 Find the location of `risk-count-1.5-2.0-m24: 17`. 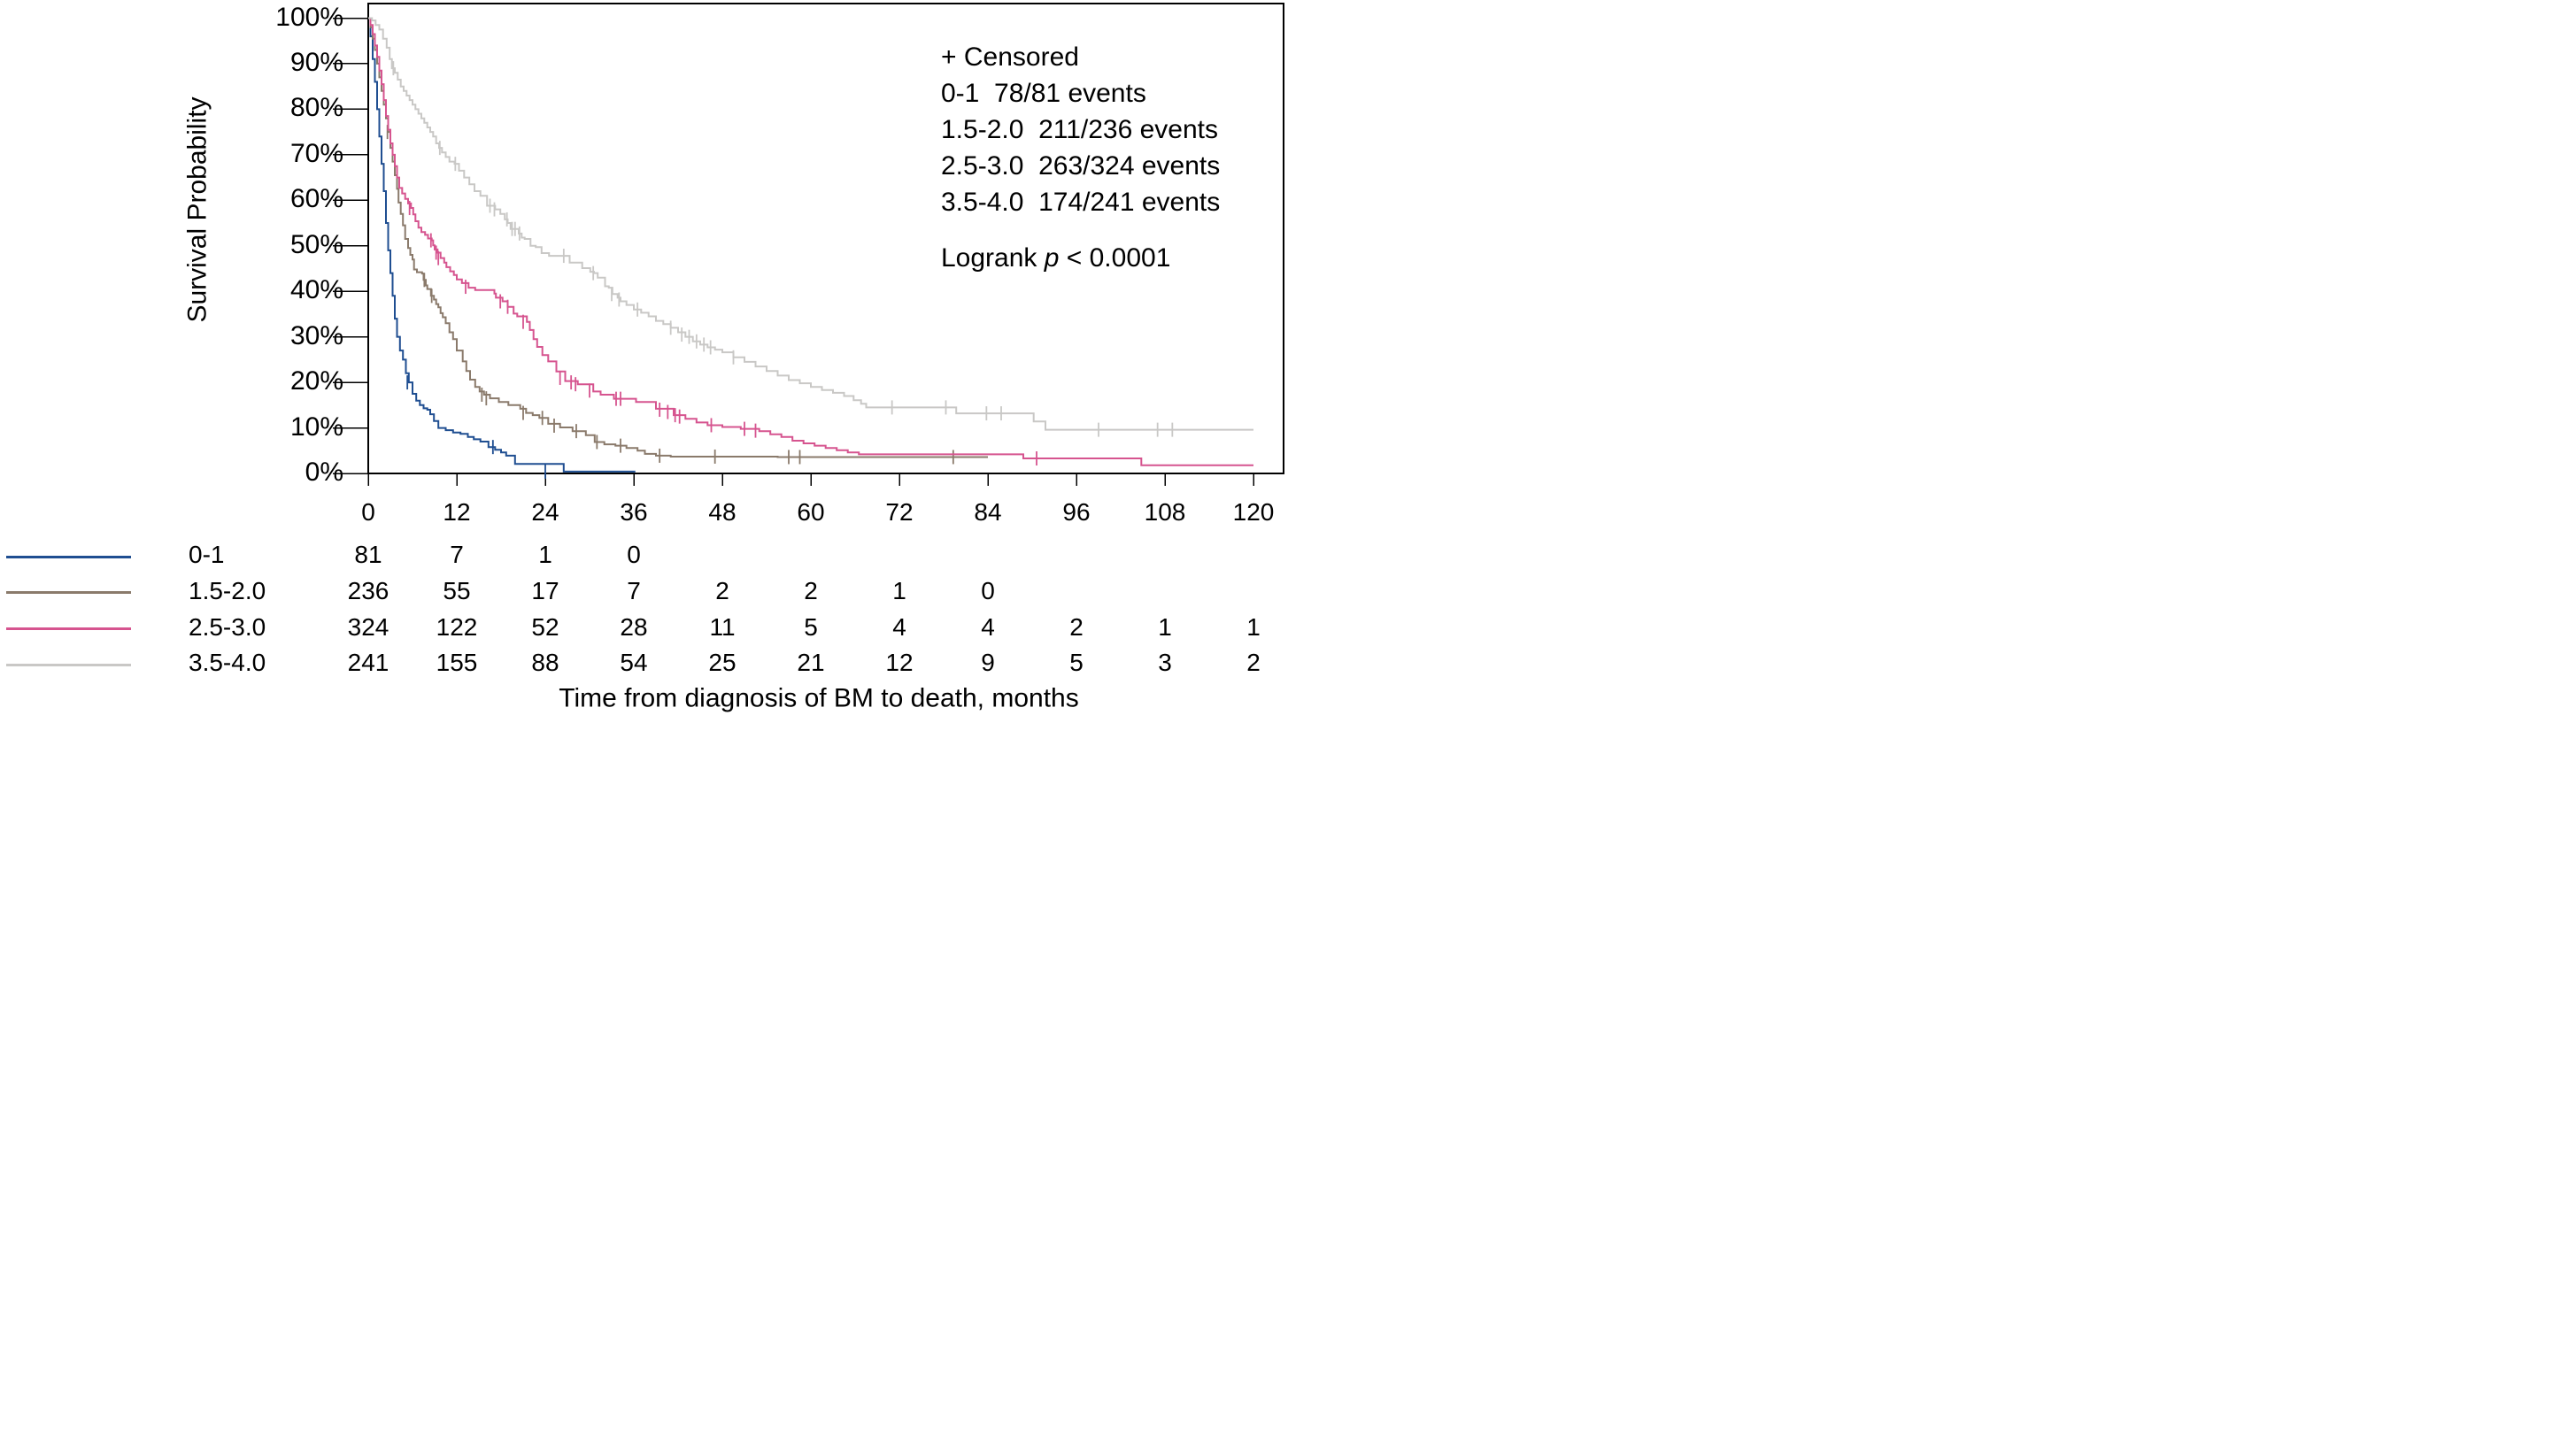

risk-count-1.5-2.0-m24: 17 is located at coordinates (545, 590).